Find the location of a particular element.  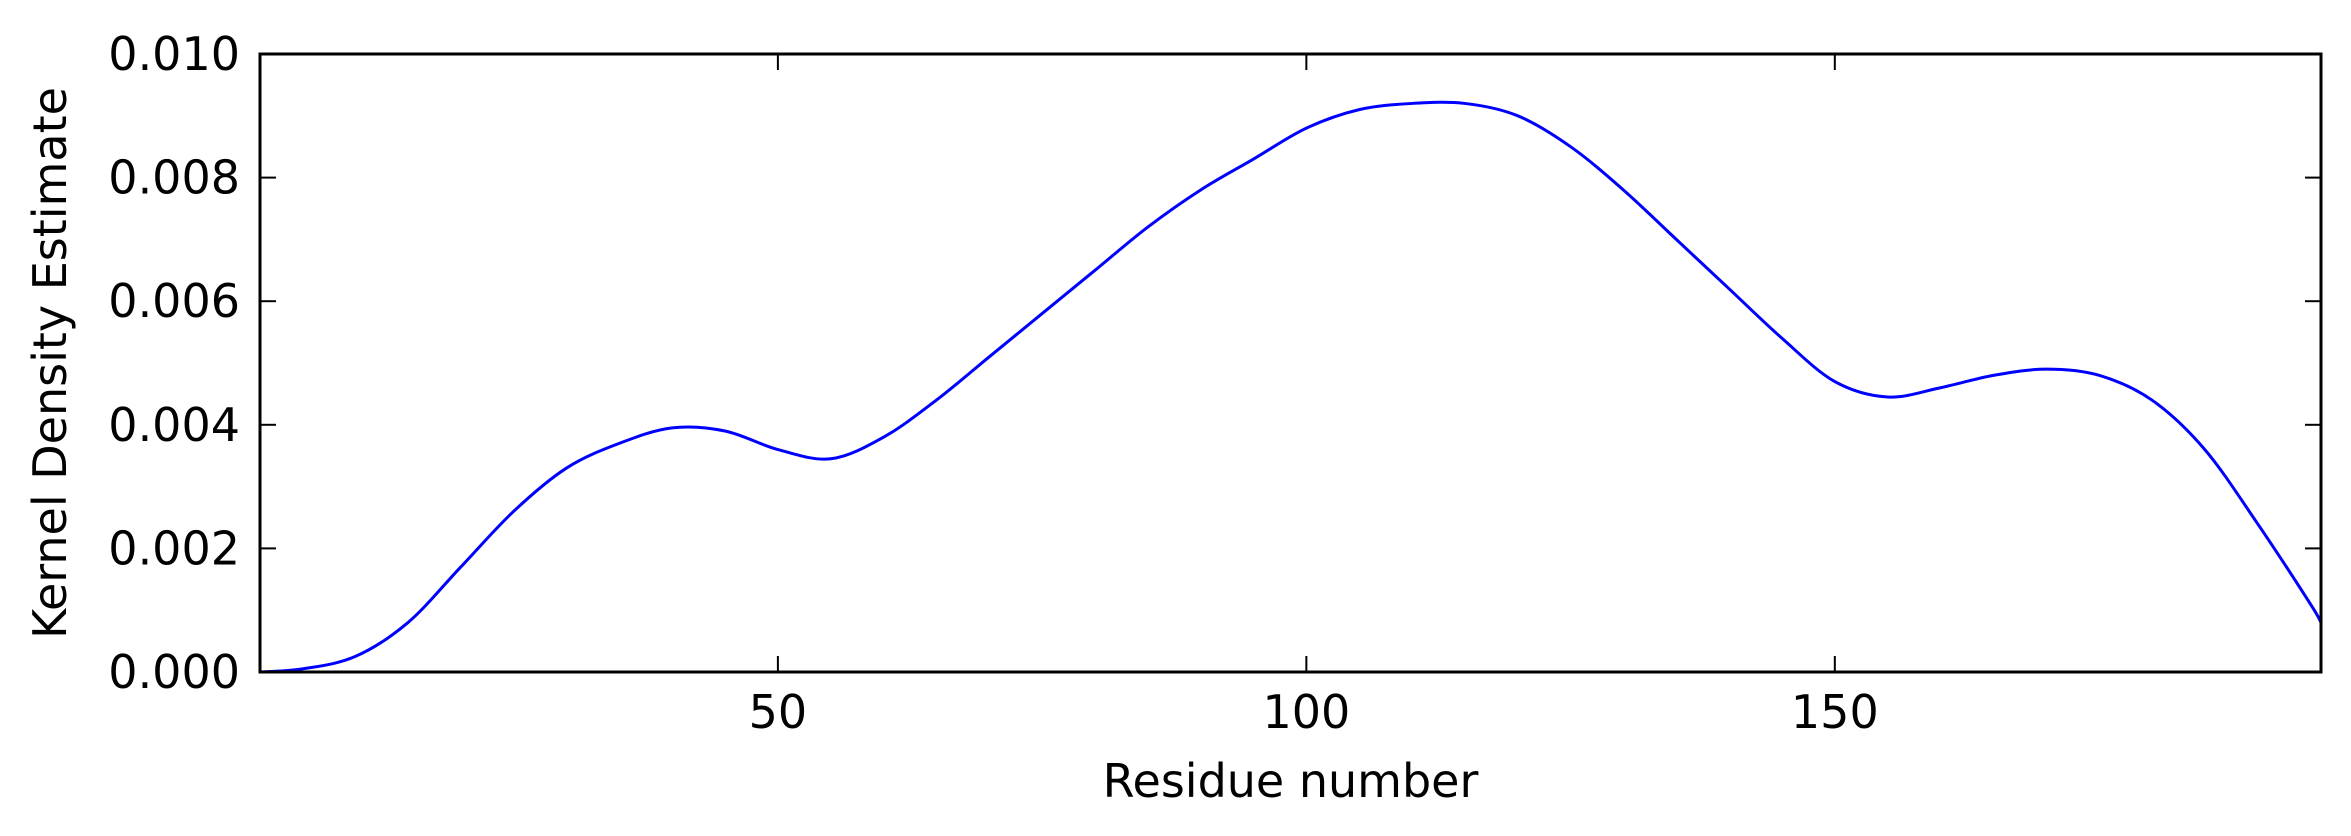

x-tick-label: 150 is located at coordinates (1835, 712).